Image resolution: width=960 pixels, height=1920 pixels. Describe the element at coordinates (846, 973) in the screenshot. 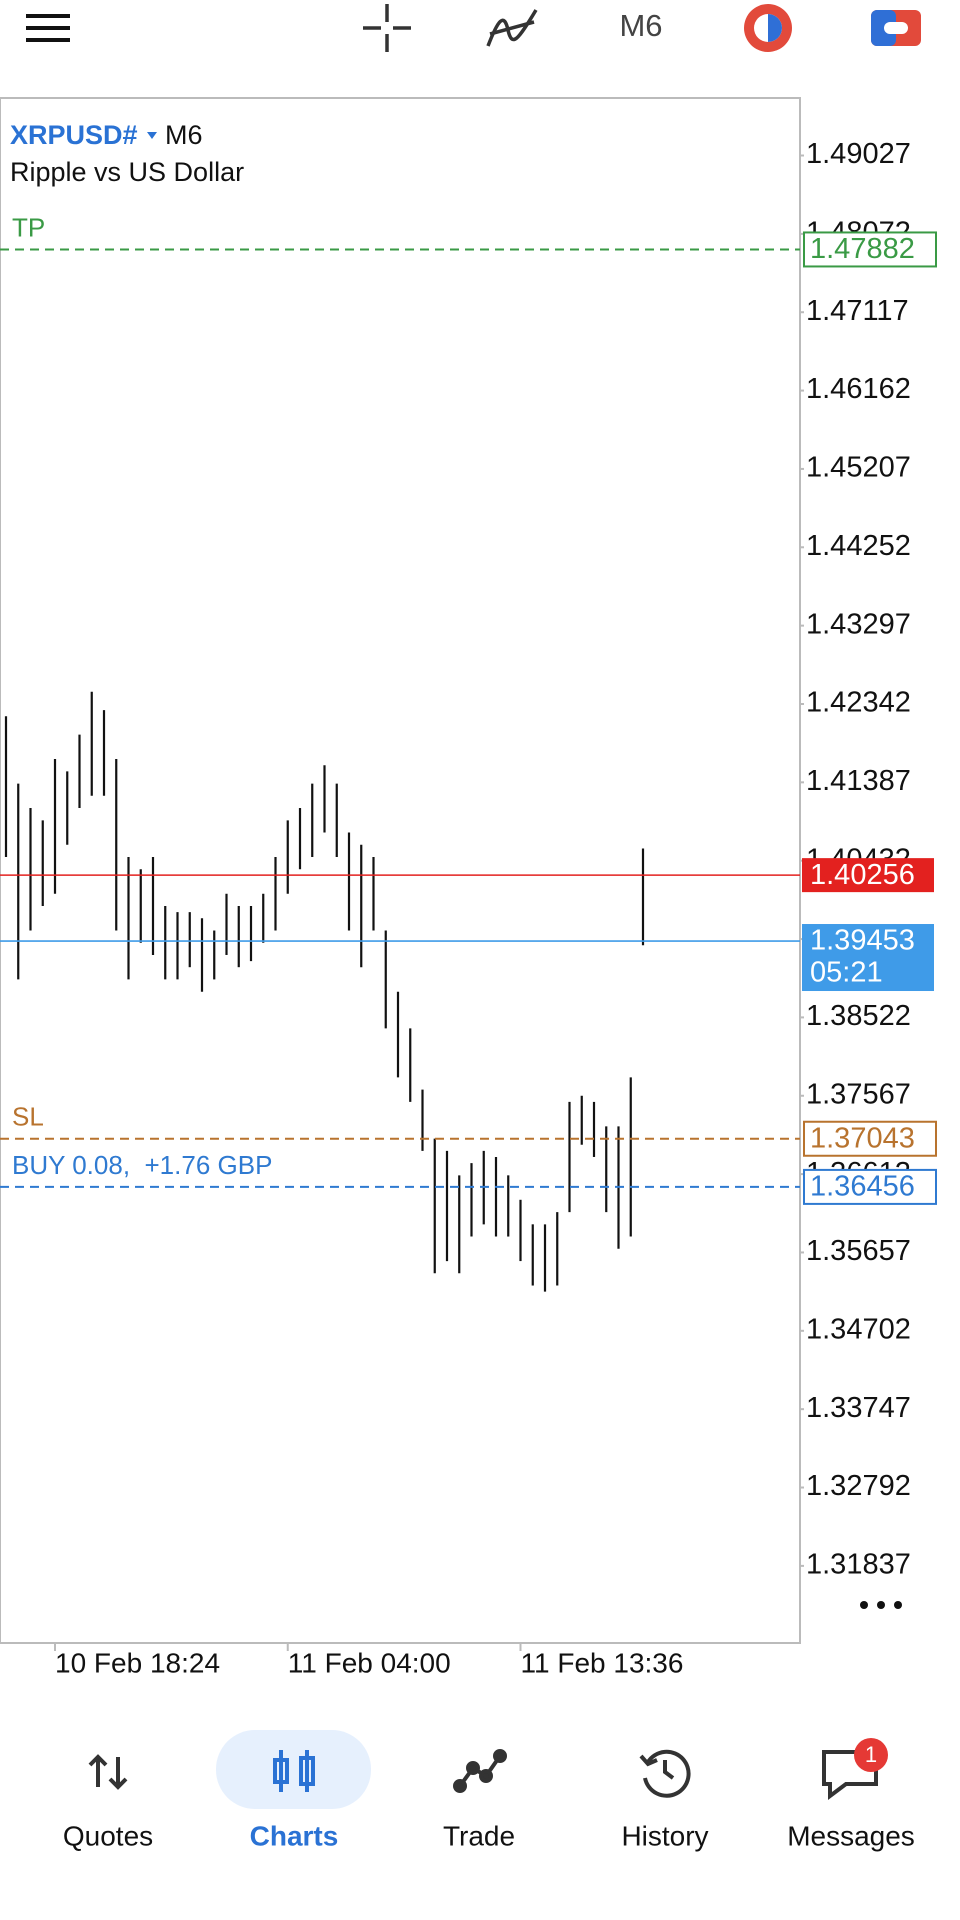

I see `bar-timer: 05:21` at that location.